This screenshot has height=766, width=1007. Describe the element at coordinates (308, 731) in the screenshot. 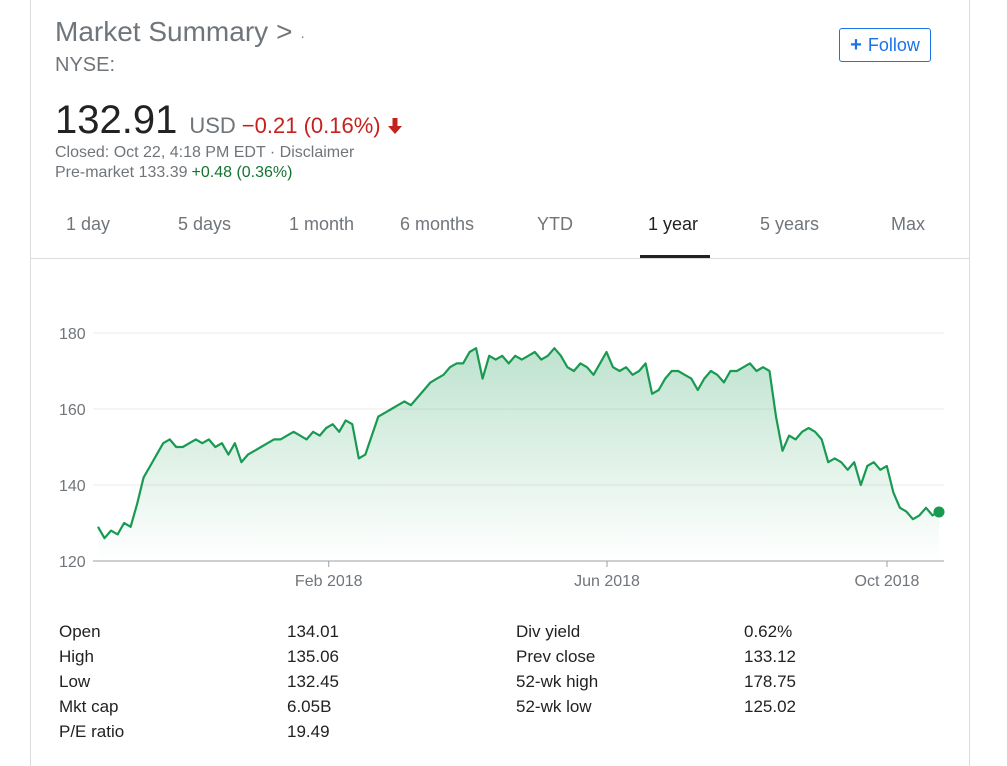

I see `stat-value: 19.49` at that location.